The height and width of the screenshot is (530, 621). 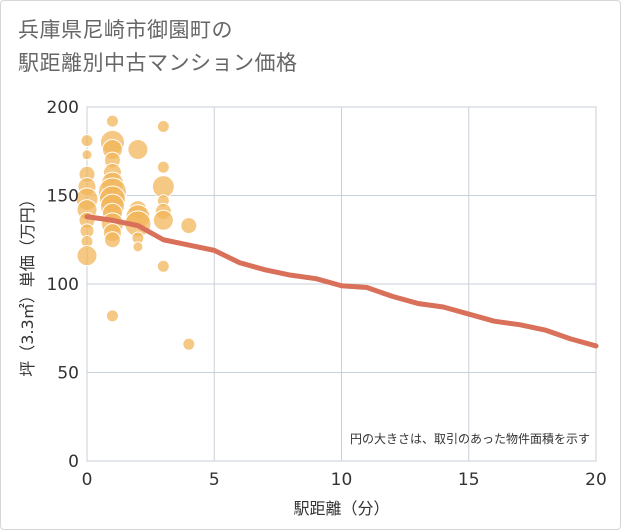 What do you see at coordinates (470, 438) in the screenshot?
I see `bubble-size-note: 円の大きさは、取引のあった物件面積を示す` at bounding box center [470, 438].